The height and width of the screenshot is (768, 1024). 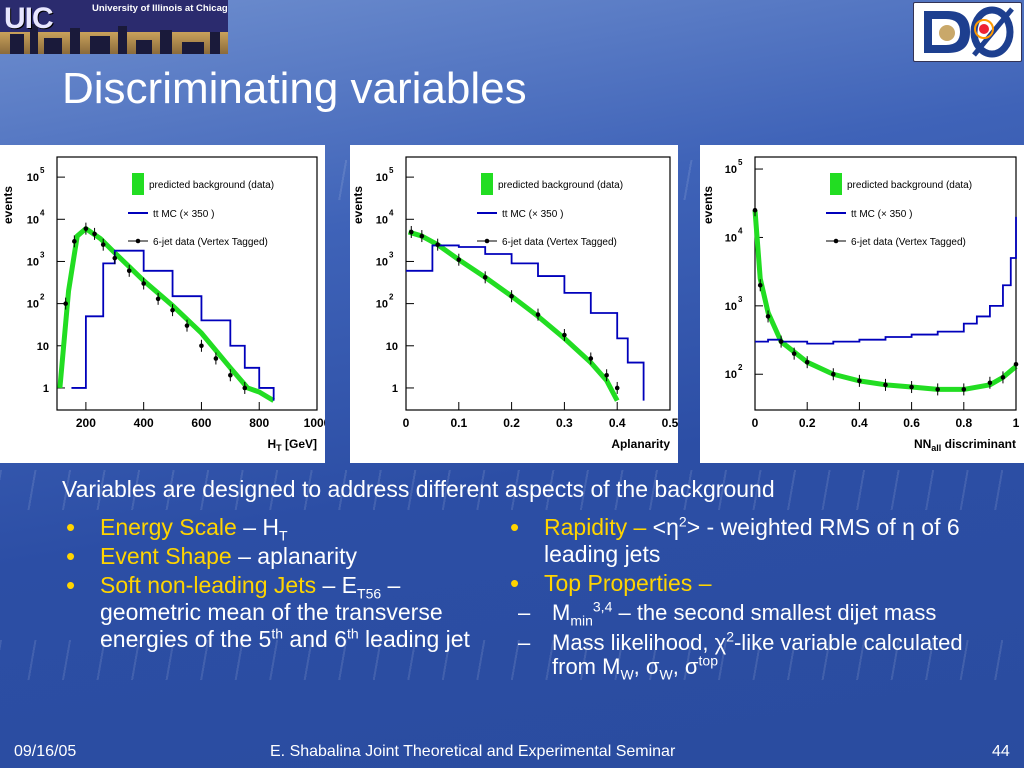 I want to click on x-tick-label: 0.2, so click(x=511, y=423).